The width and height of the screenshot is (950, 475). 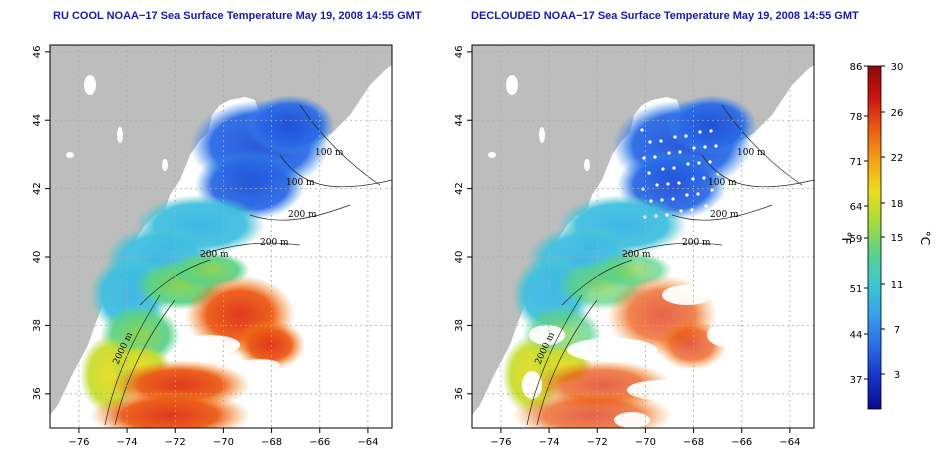 I want to click on y-tick-label: 44, so click(x=459, y=120).